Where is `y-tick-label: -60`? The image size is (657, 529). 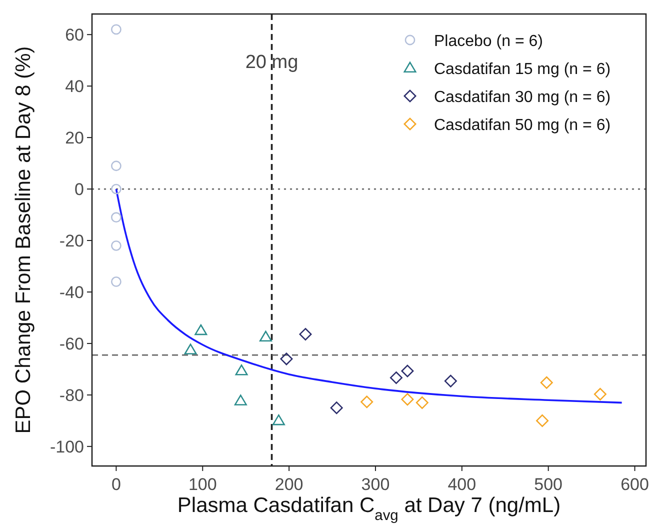 y-tick-label: -60 is located at coordinates (71, 344).